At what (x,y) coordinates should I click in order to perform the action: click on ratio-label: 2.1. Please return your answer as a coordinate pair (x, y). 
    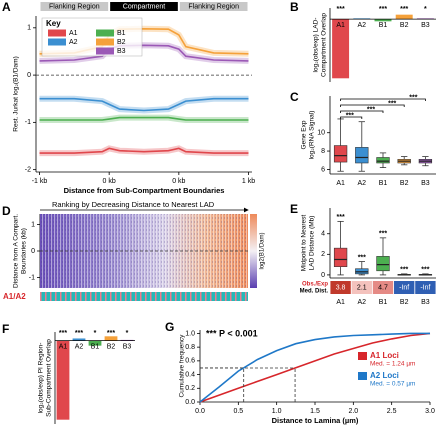
    Looking at the image, I should click on (362, 287).